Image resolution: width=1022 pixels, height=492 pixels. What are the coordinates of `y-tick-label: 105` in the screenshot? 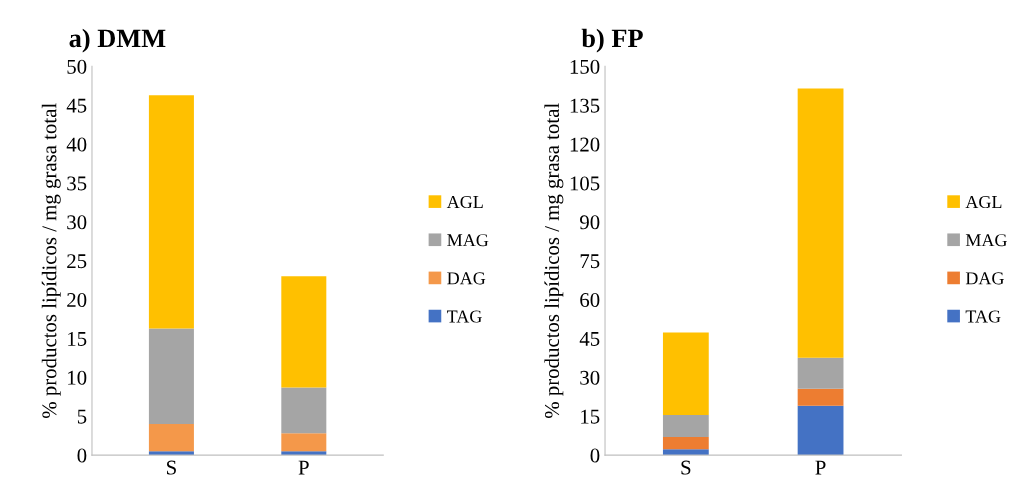 It's located at (585, 183).